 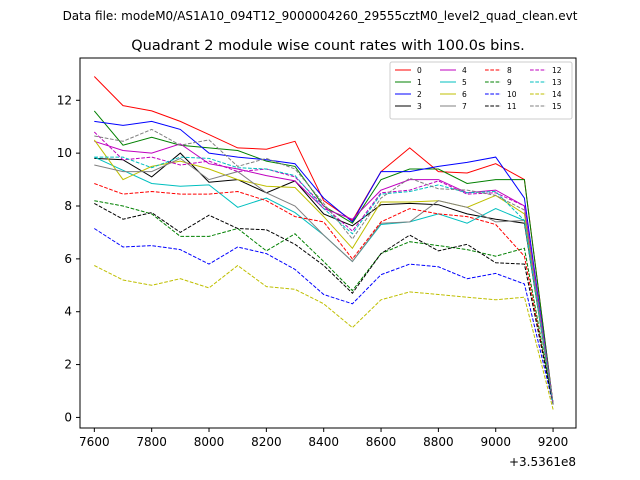 I want to click on x-tick-label-9200: 9200, so click(x=553, y=442).